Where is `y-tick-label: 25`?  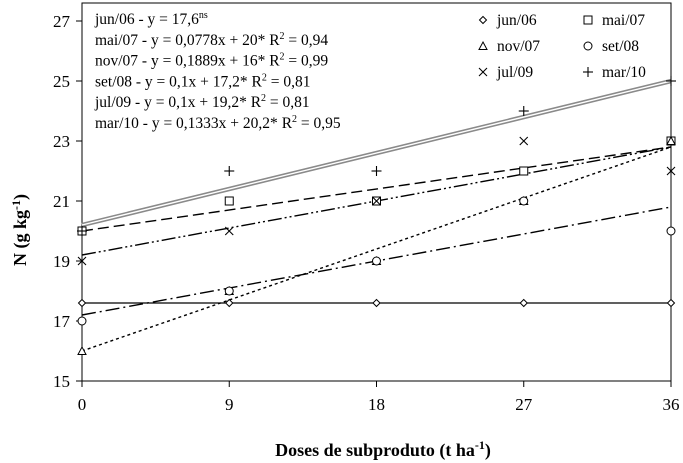 y-tick-label: 25 is located at coordinates (61, 81).